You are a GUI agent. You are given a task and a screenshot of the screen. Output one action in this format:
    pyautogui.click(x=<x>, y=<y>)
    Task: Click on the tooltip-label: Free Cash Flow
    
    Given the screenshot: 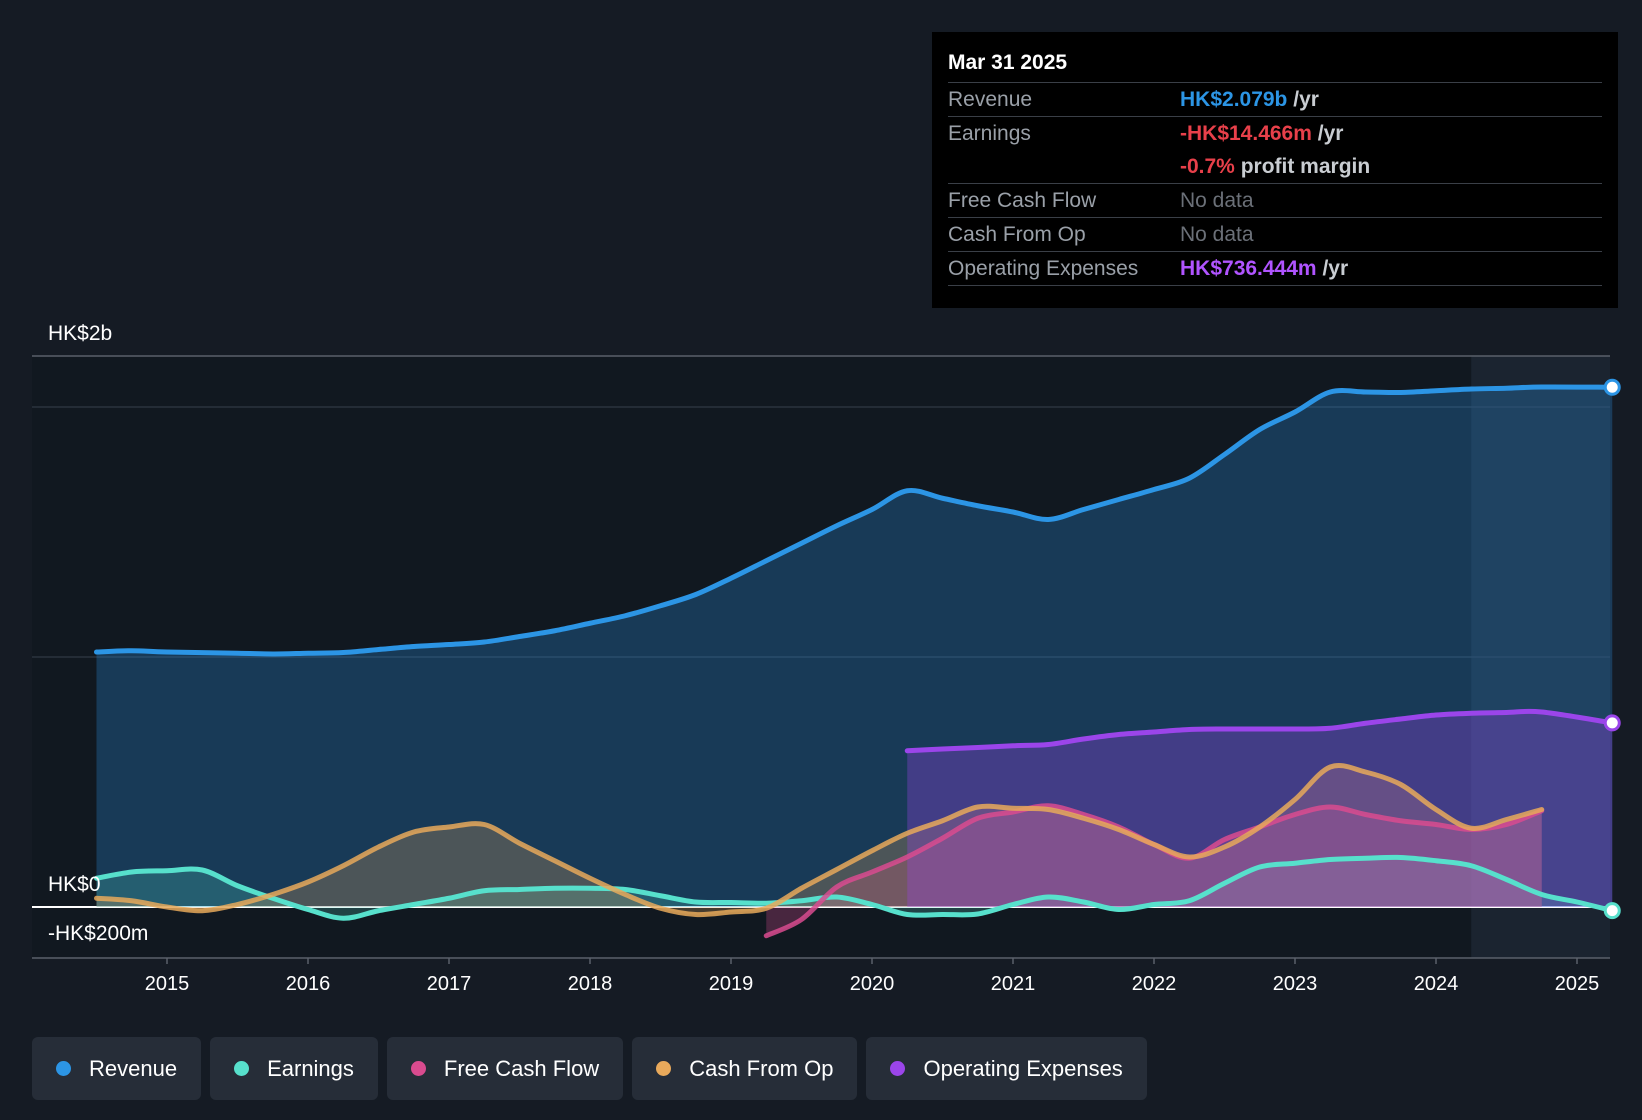 What is the action you would take?
    pyautogui.click(x=1022, y=200)
    